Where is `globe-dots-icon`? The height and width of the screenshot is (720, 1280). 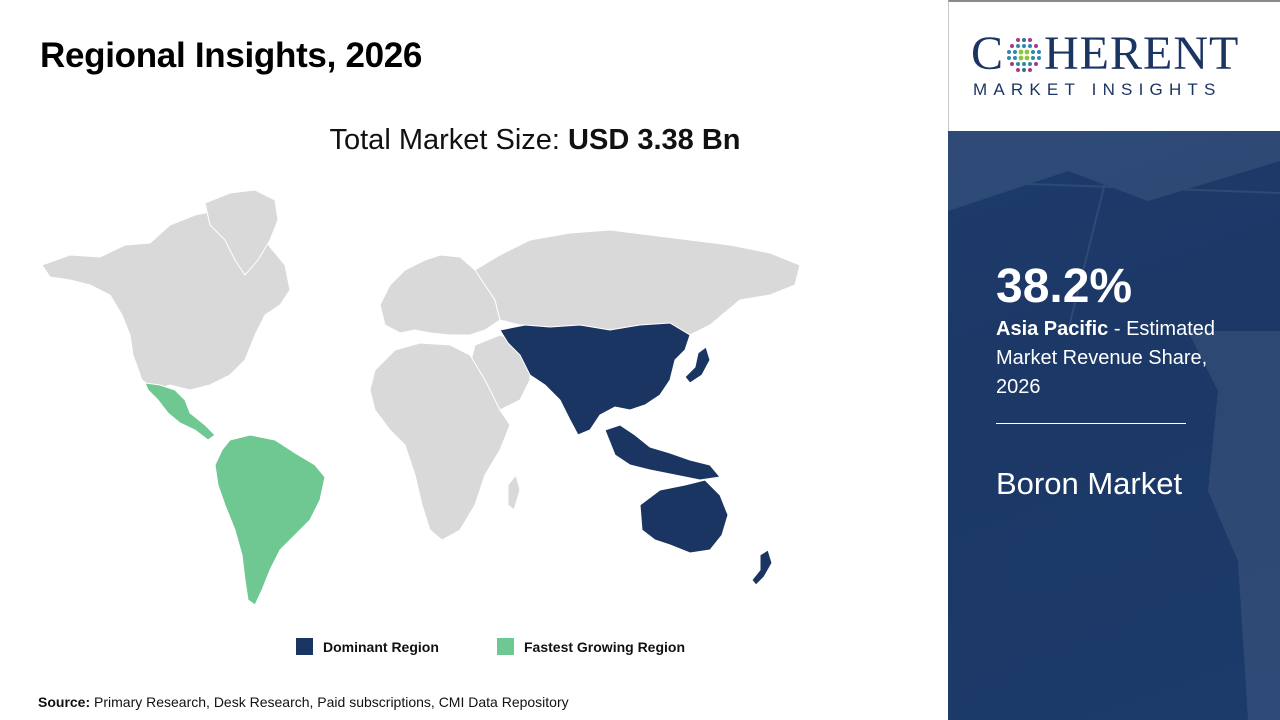
globe-dots-icon is located at coordinates (1024, 54).